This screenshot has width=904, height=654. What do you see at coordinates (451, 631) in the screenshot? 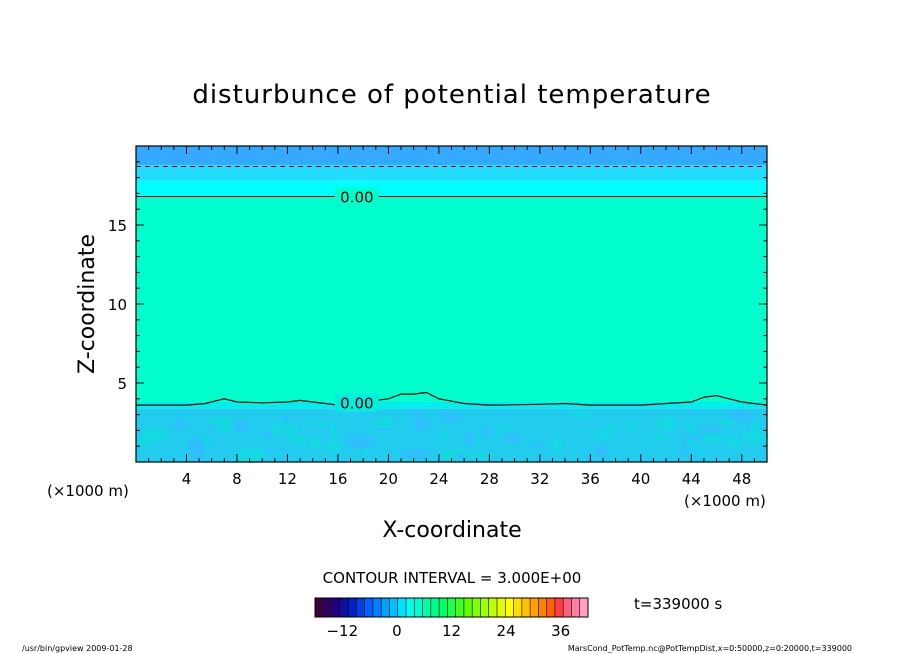
I see `colorbar-tick-label: 12` at bounding box center [451, 631].